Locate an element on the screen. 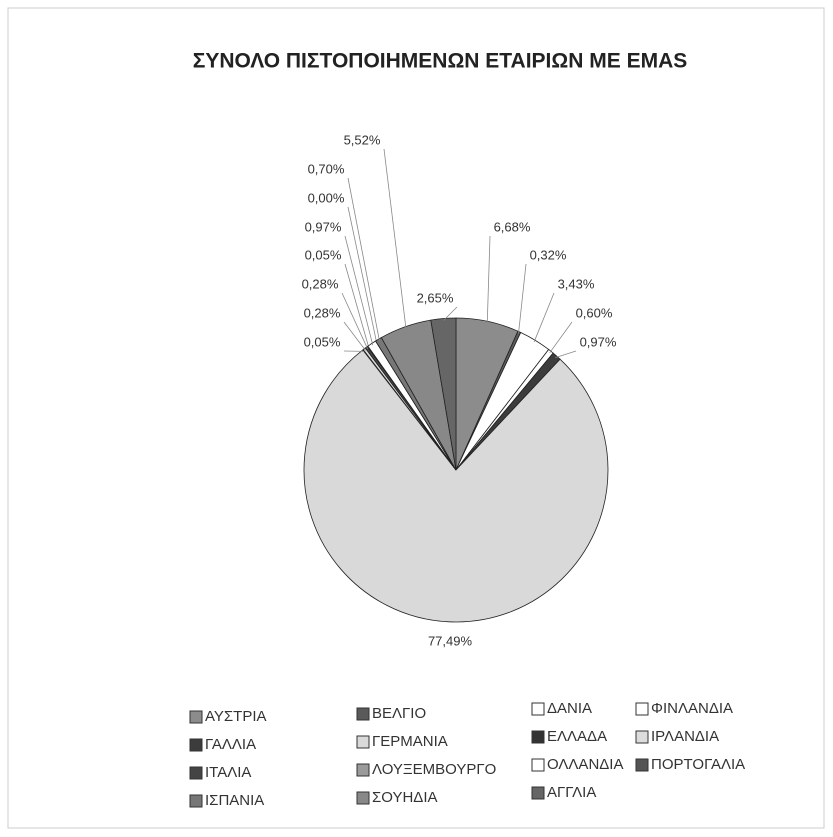 The image size is (833, 837). data-label: 0,00% is located at coordinates (326, 197).